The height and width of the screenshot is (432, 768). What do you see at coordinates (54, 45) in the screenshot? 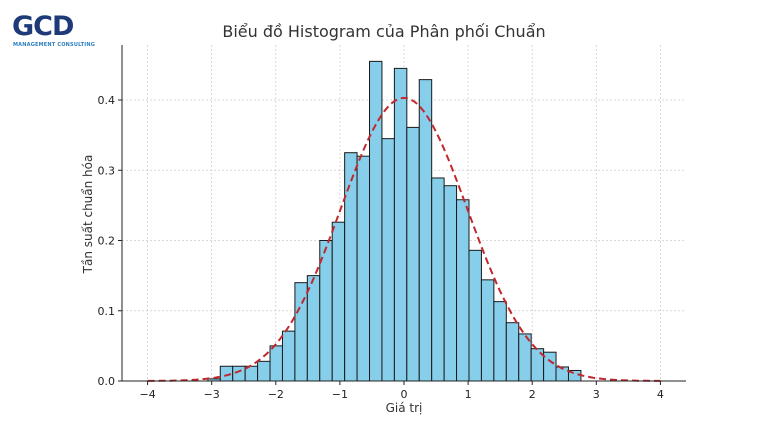
I see `logo-tagline: MANAGEMENT CONSULTING` at bounding box center [54, 45].